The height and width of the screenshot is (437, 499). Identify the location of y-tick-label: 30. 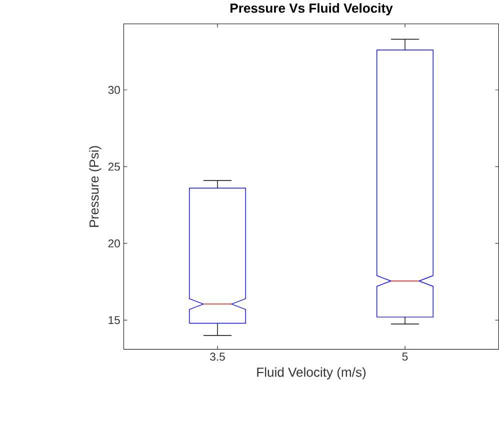
(114, 90).